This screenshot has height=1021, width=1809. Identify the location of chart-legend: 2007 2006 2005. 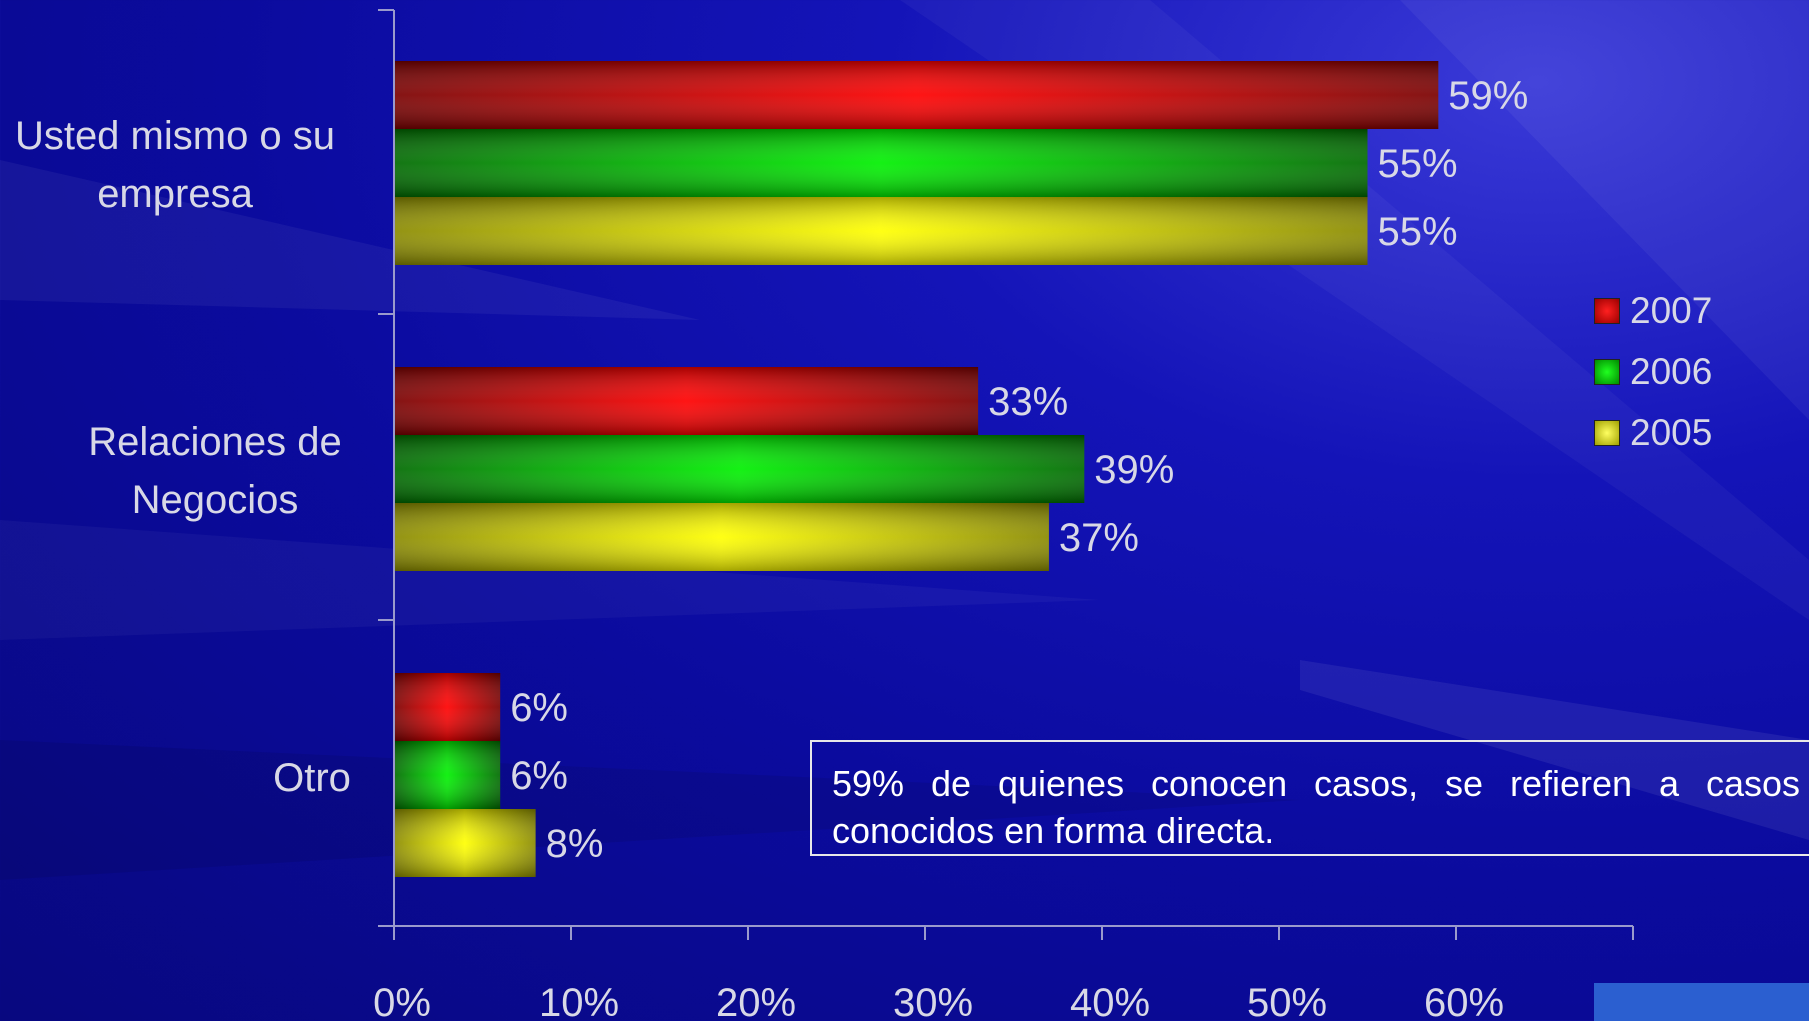
(1653, 371).